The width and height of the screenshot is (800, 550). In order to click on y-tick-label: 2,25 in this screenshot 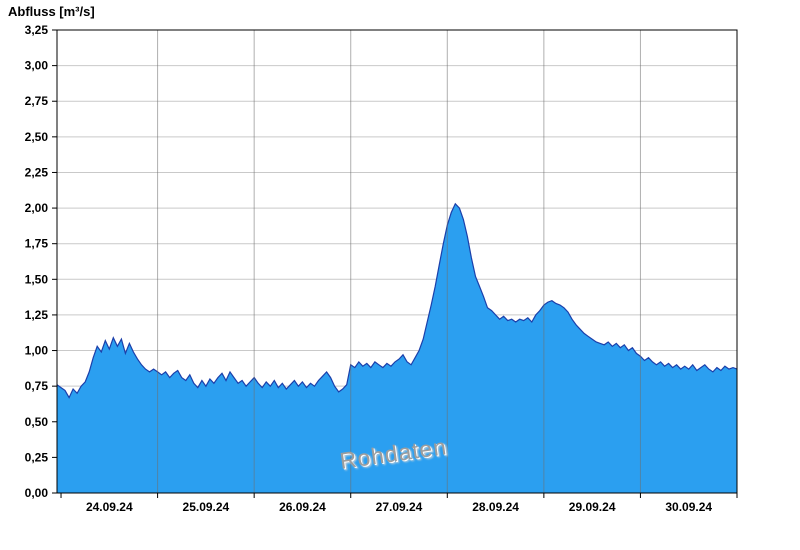, I will do `click(37, 172)`.